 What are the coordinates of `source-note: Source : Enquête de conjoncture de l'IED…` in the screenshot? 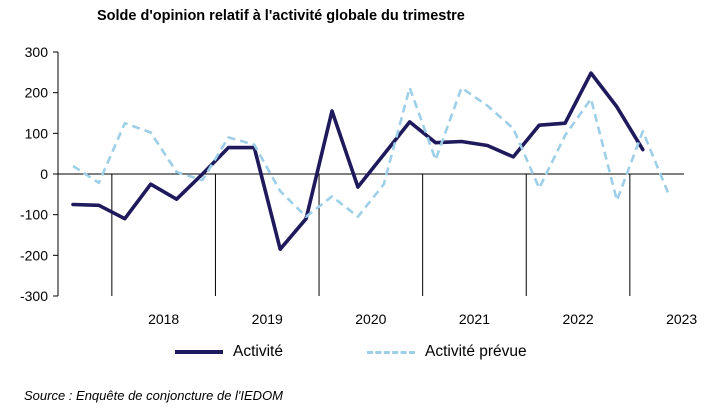 It's located at (154, 395).